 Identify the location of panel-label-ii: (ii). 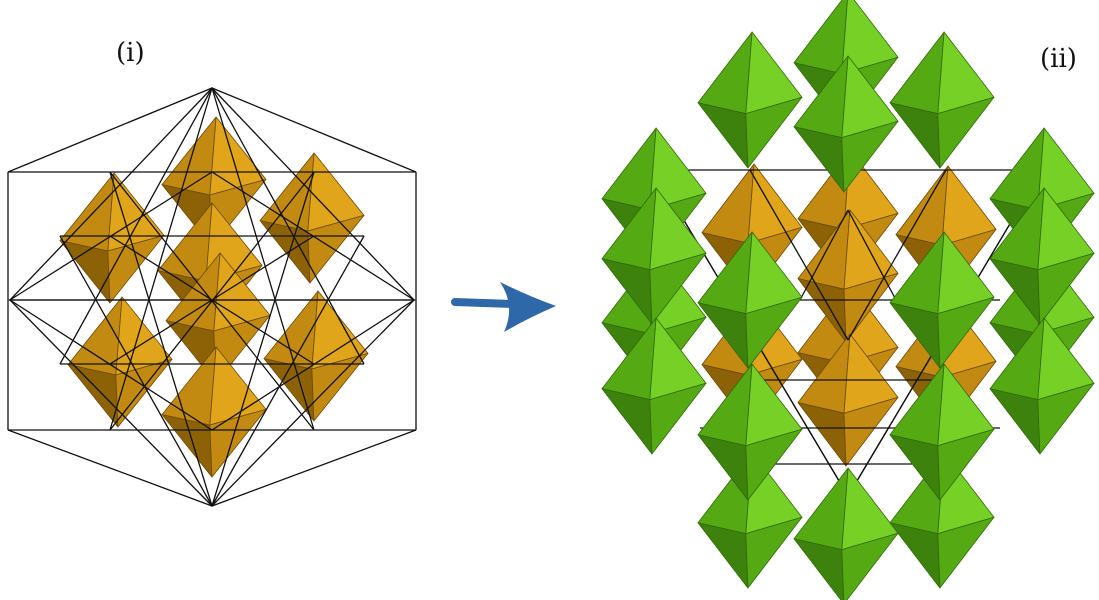
(1058, 59).